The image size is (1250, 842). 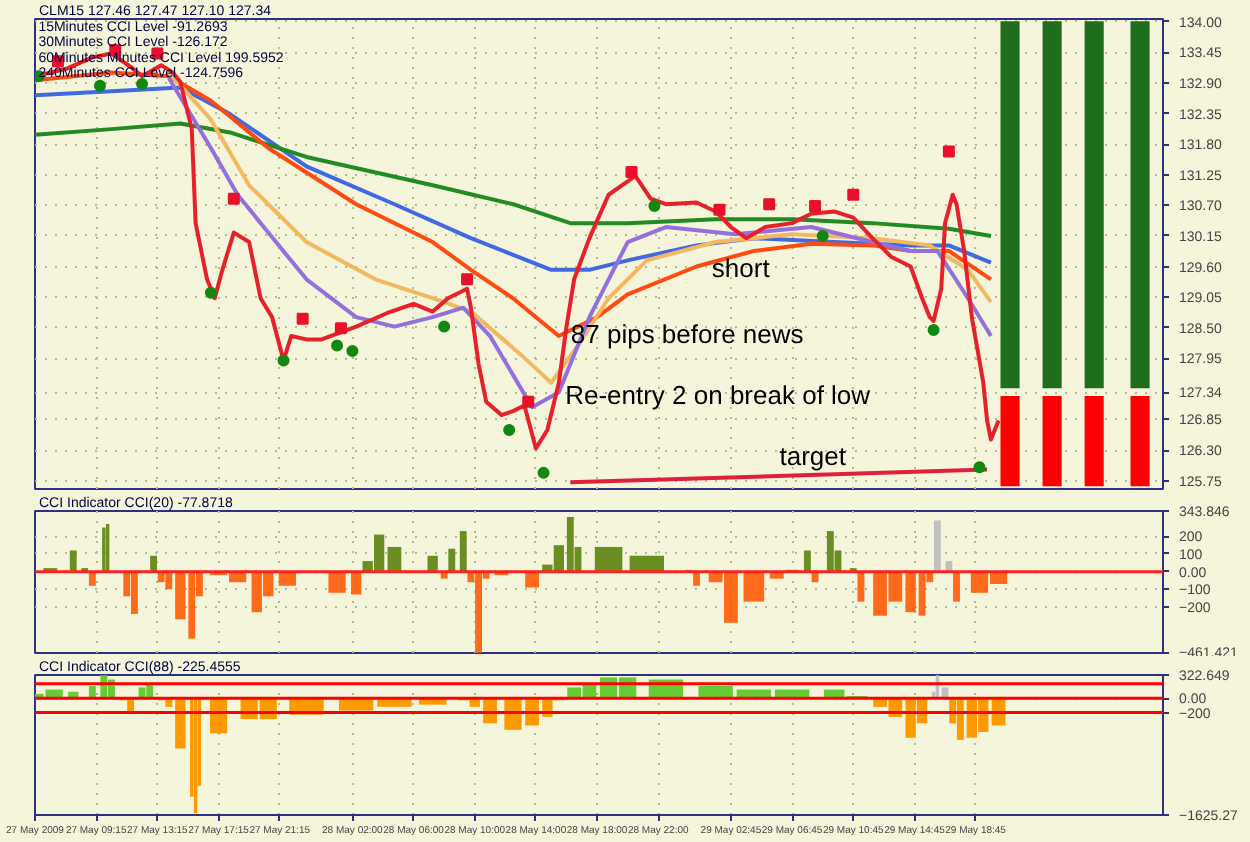 I want to click on annotation: Re-entry 2 on break of low, so click(x=718, y=395).